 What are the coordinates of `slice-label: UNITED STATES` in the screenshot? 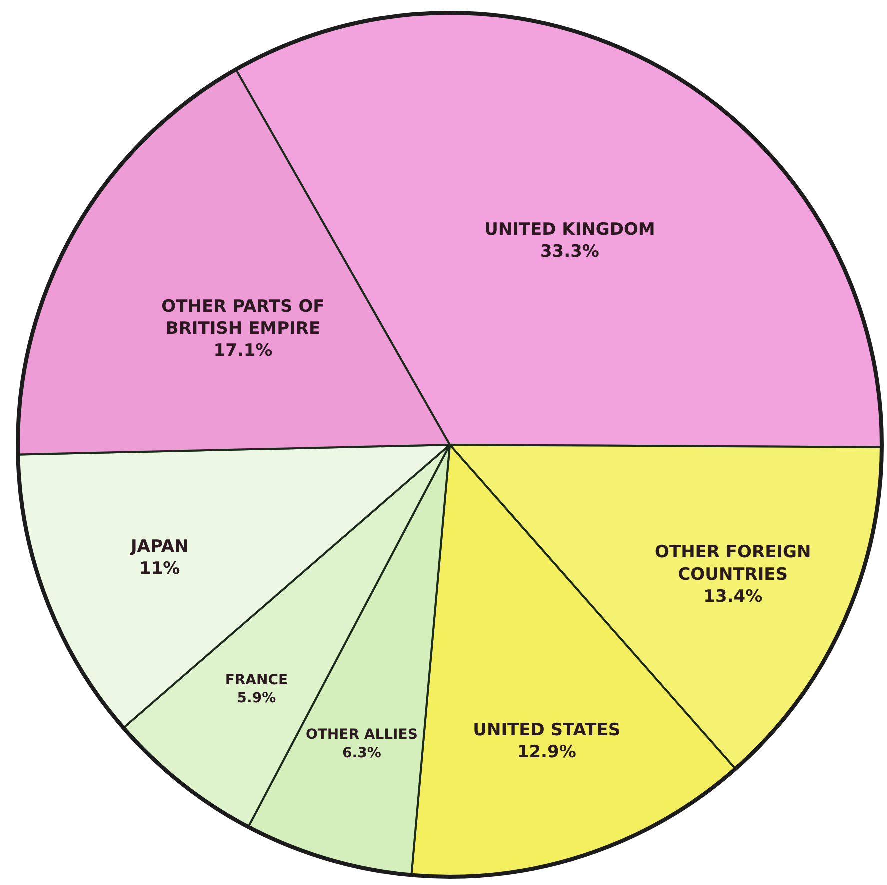 It's located at (547, 730).